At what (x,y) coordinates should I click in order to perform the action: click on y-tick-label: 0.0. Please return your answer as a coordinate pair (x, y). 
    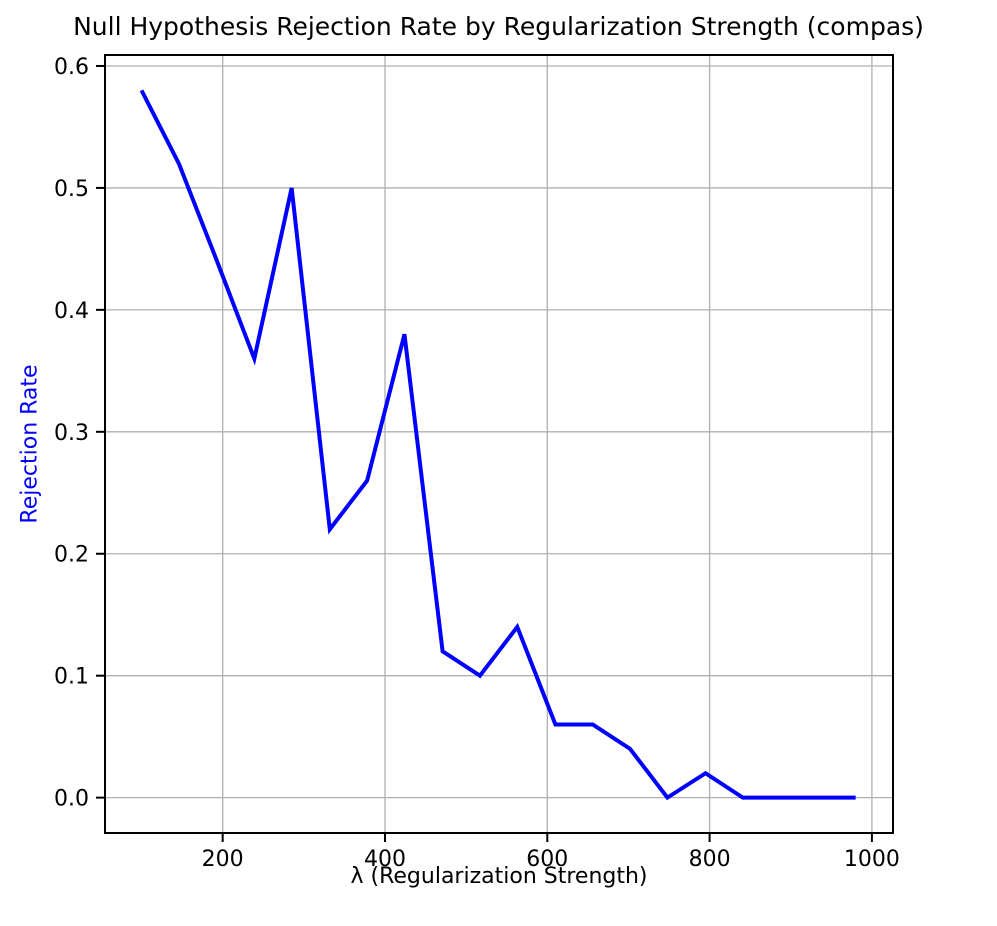
    Looking at the image, I should click on (71, 799).